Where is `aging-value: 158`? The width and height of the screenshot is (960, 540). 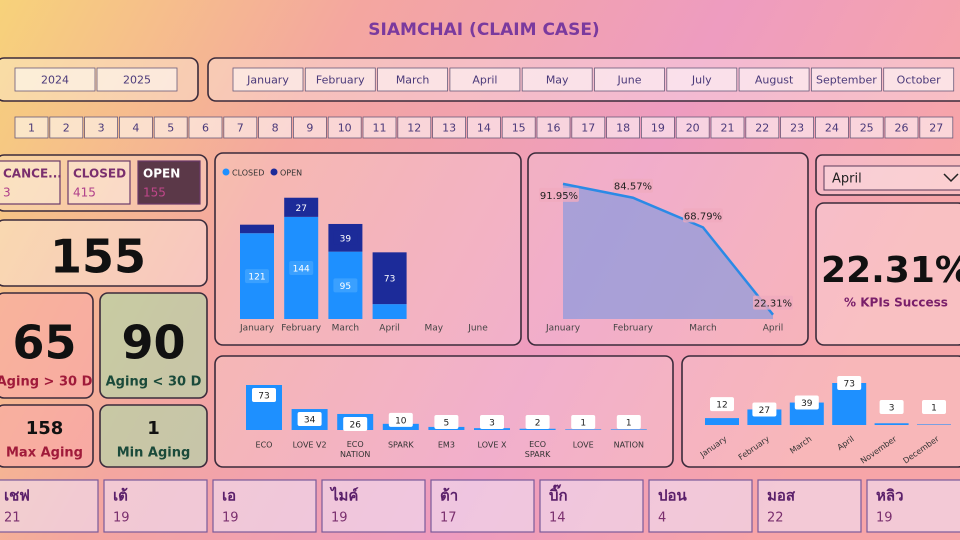
aging-value: 158 is located at coordinates (45, 428).